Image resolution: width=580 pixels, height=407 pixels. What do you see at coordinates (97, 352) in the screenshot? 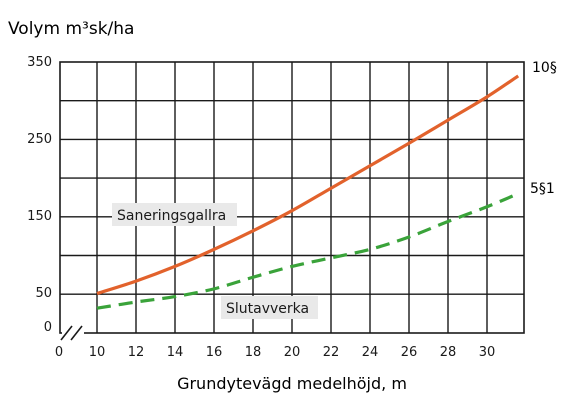
I see `x-tick-label: 10` at bounding box center [97, 352].